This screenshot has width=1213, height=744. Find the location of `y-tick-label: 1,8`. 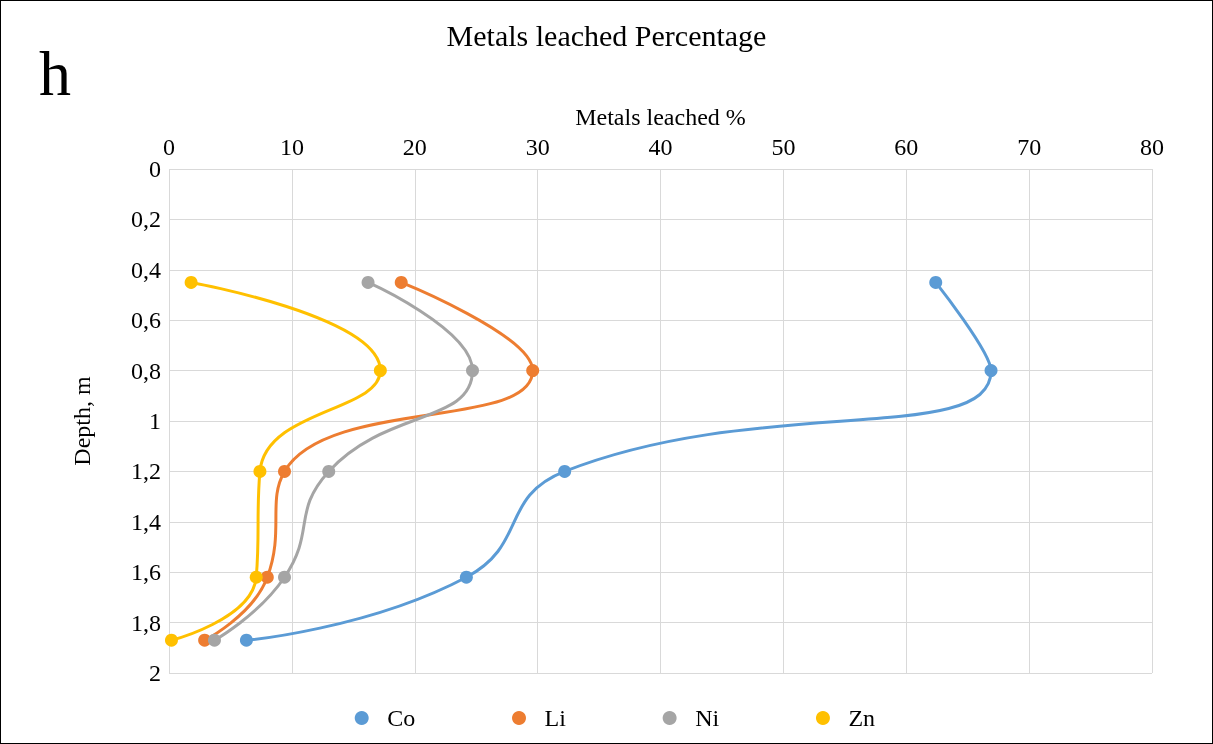

y-tick-label: 1,8 is located at coordinates (146, 622).